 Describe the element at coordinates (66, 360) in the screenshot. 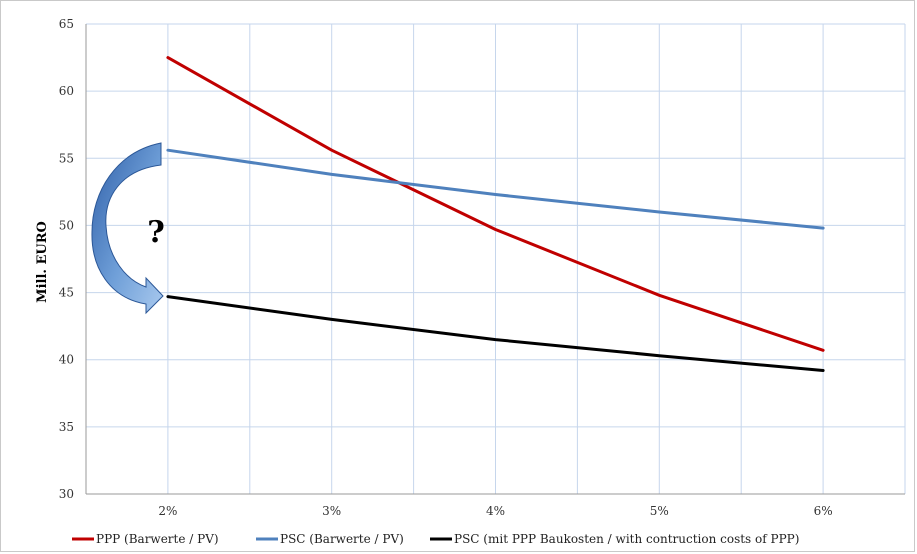

I see `y-tick-label: 40` at that location.